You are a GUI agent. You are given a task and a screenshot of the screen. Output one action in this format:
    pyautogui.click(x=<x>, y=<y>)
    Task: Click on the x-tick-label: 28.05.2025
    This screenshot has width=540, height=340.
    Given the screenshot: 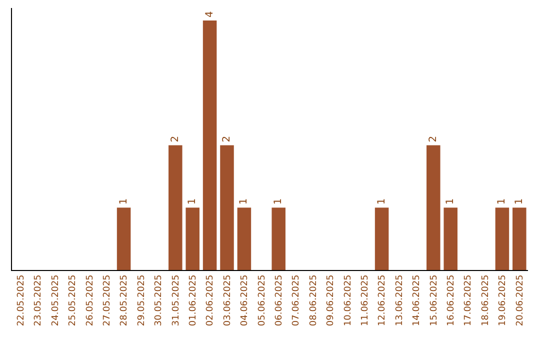 What is the action you would take?
    pyautogui.click(x=125, y=300)
    